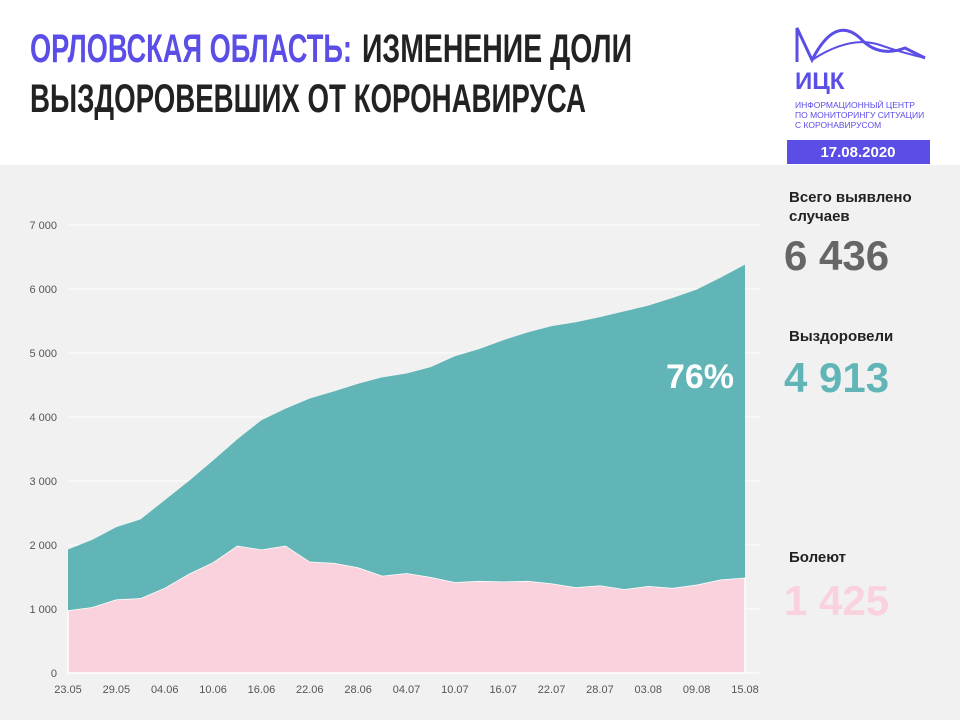 Image resolution: width=960 pixels, height=725 pixels. I want to click on stat-value: 1 425, so click(836, 600).